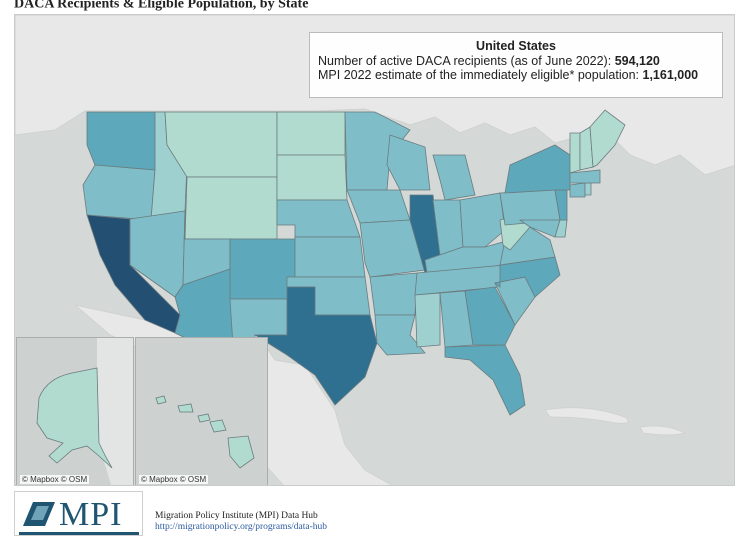 The height and width of the screenshot is (536, 750). Describe the element at coordinates (577, 190) in the screenshot. I see `state-ct` at that location.